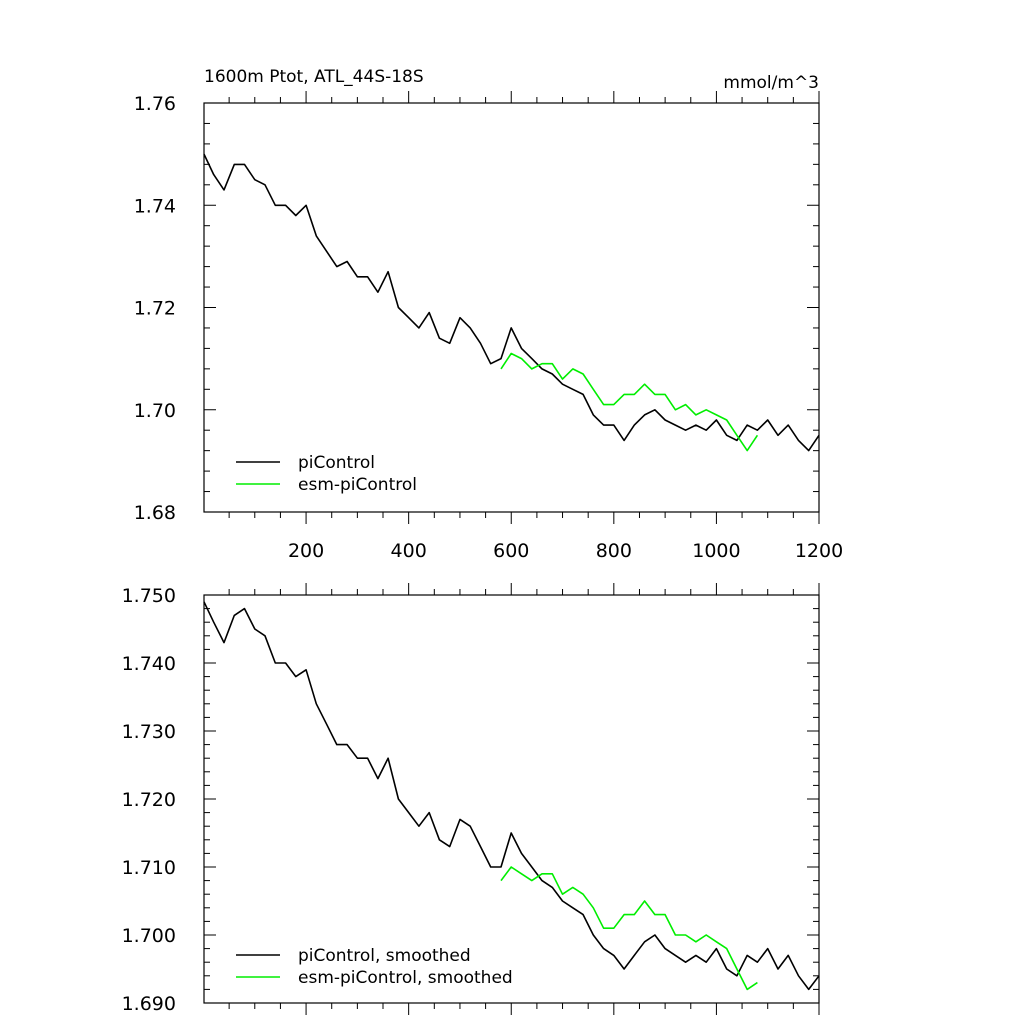 The image size is (1024, 1024). What do you see at coordinates (409, 551) in the screenshot?
I see `x-tick-label: 400` at bounding box center [409, 551].